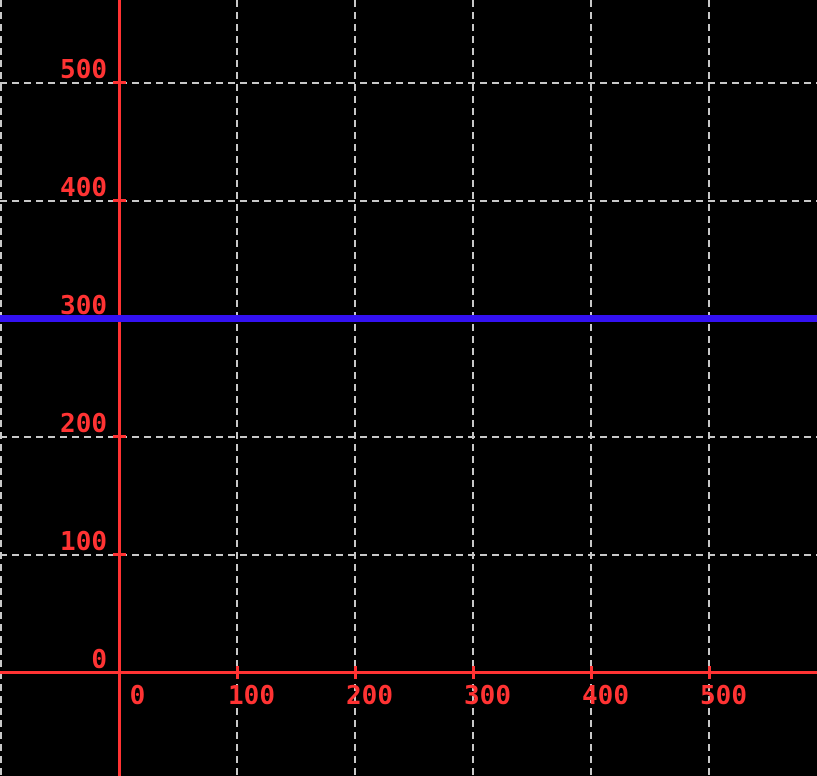 This screenshot has width=817, height=776. I want to click on y-axis-line, so click(119, 388).